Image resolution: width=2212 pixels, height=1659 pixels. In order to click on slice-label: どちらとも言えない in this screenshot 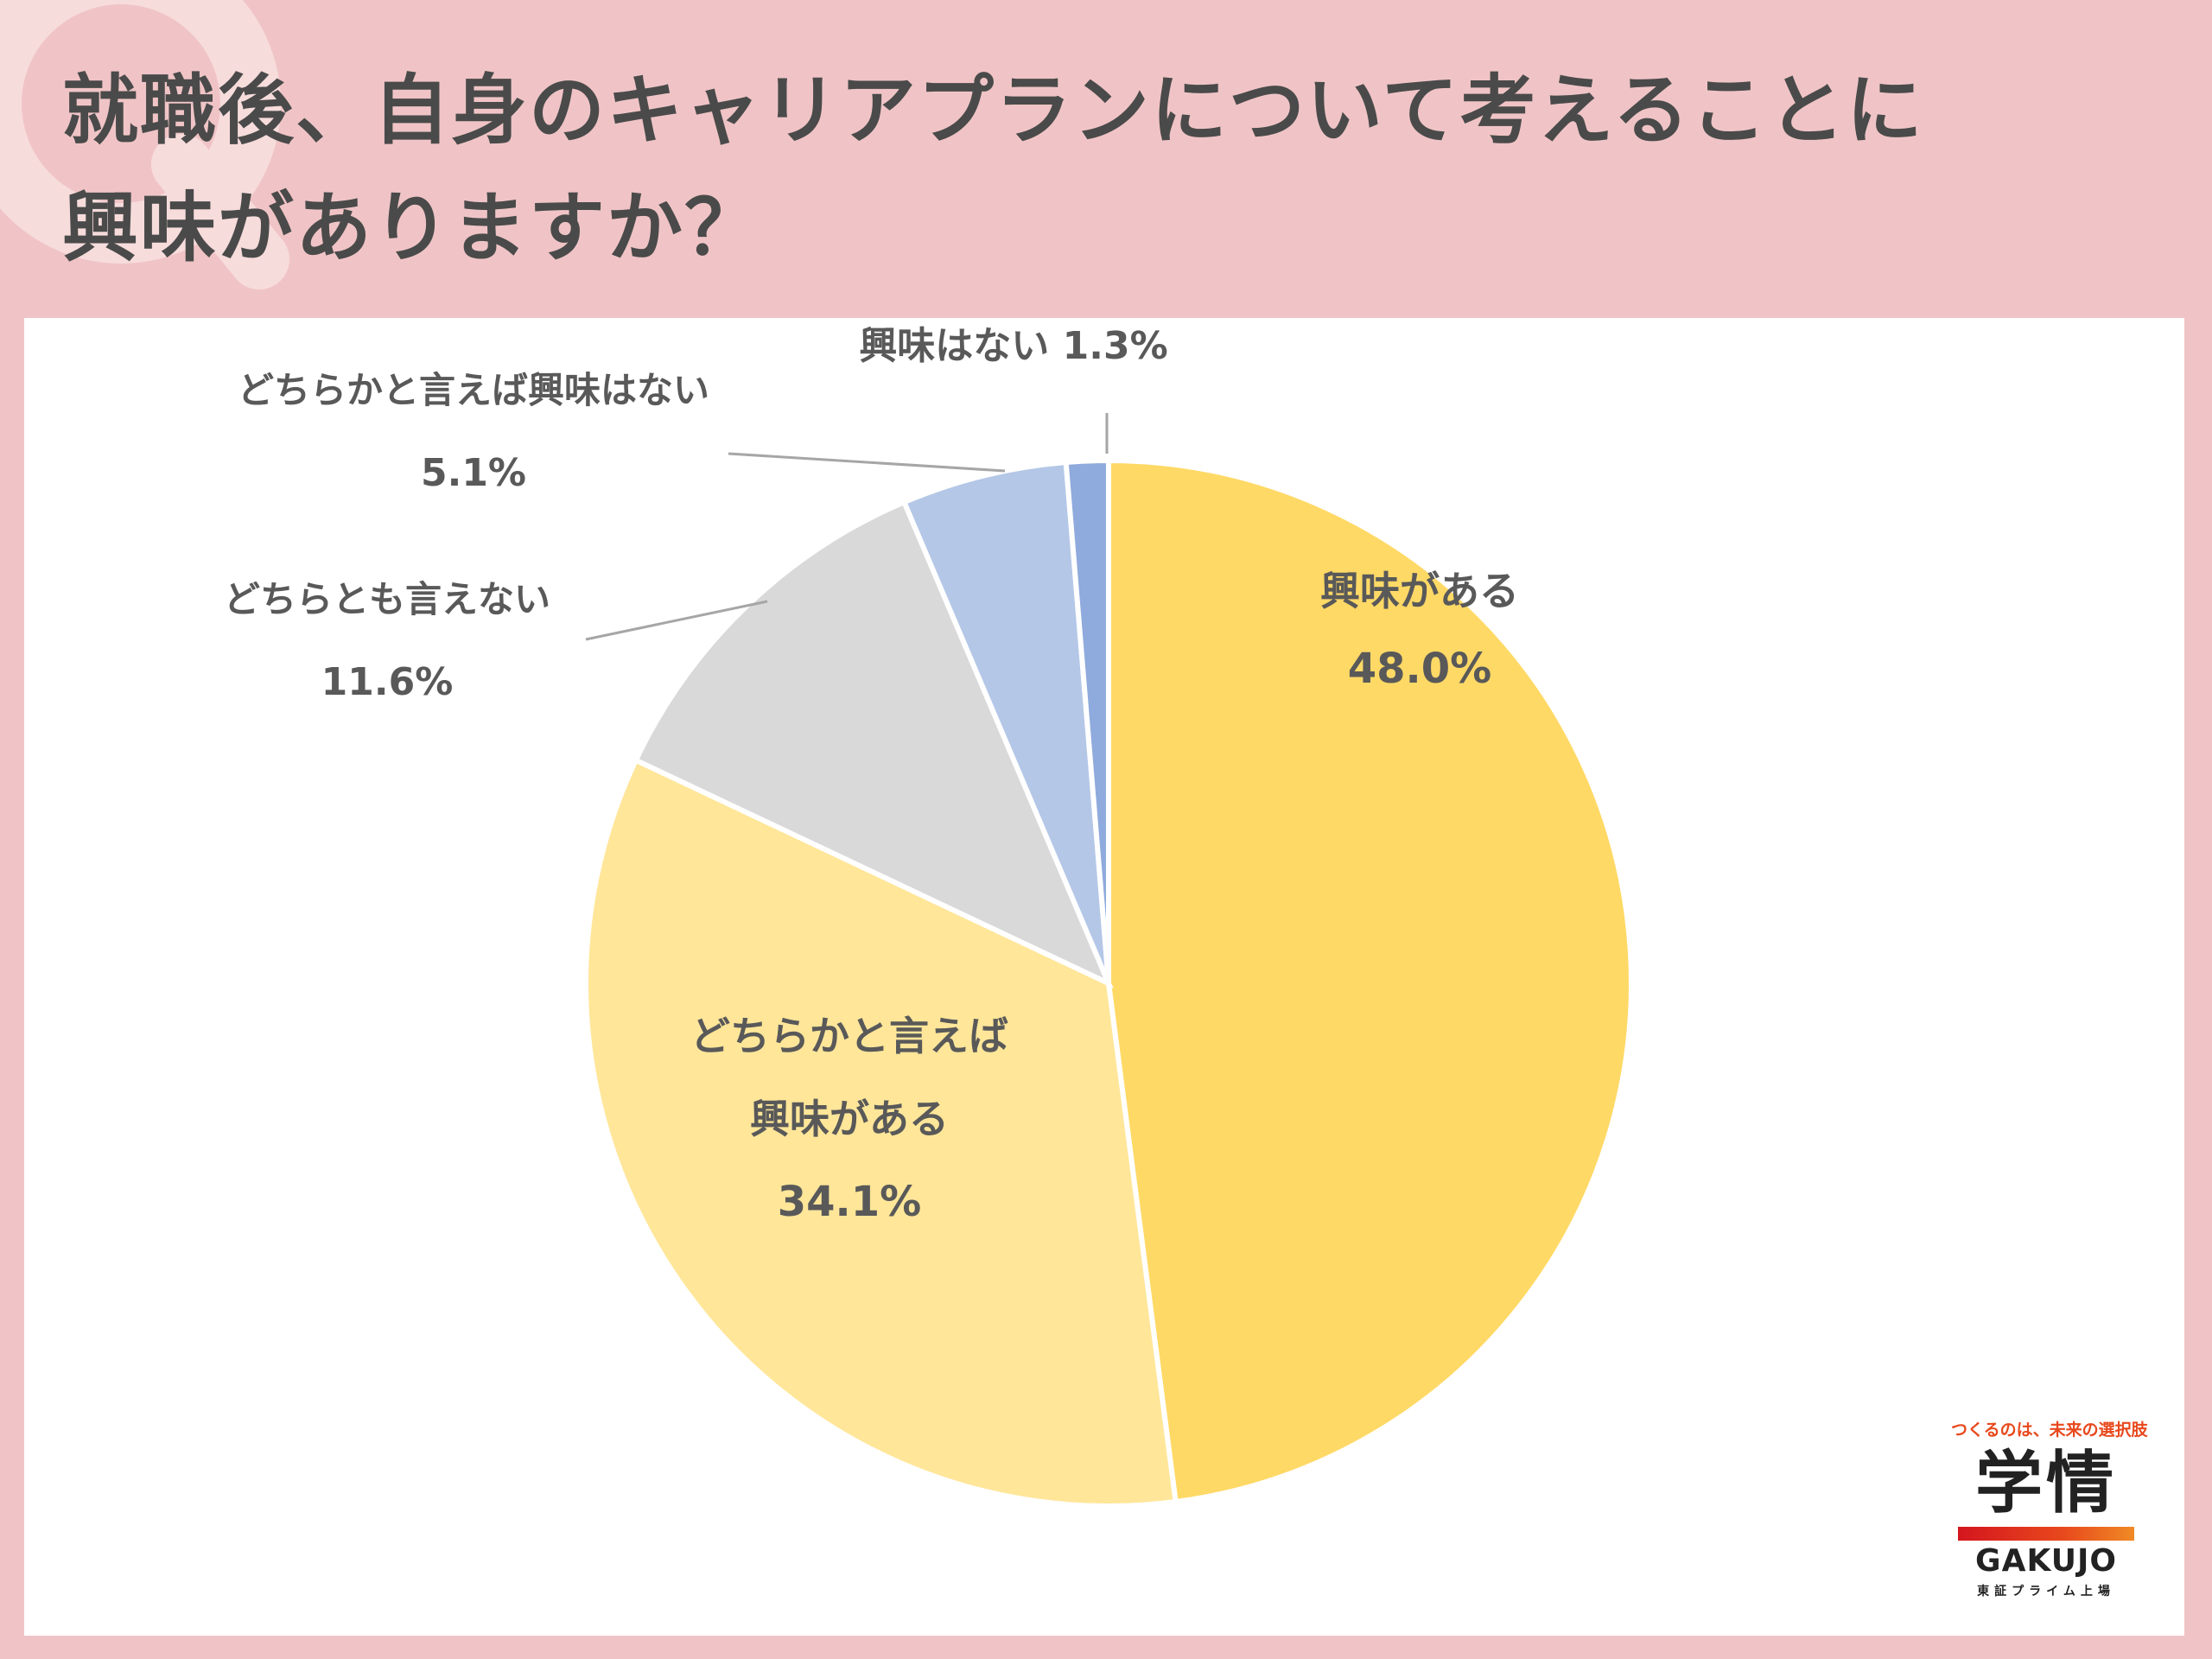, I will do `click(387, 599)`.